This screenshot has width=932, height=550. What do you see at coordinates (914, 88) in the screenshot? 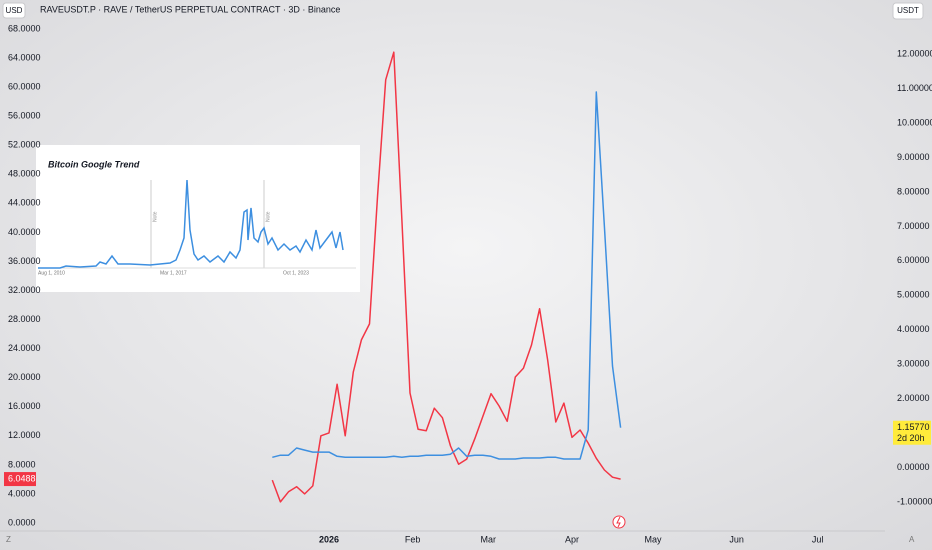
I see `y2-tick-label: 11.00000` at bounding box center [914, 88].